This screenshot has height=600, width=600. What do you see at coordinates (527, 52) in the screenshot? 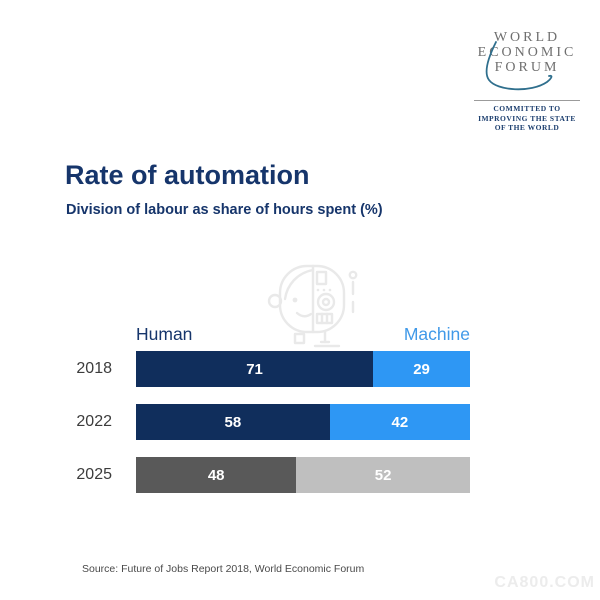
I see `wef-logo-word-2: ECONOMIC` at bounding box center [527, 52].